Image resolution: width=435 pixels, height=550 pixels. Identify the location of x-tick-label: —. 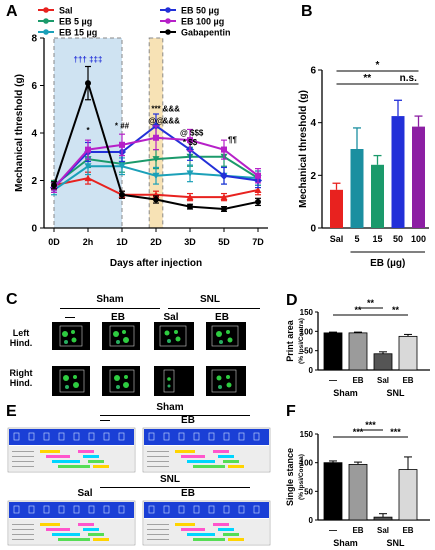
(333, 380).